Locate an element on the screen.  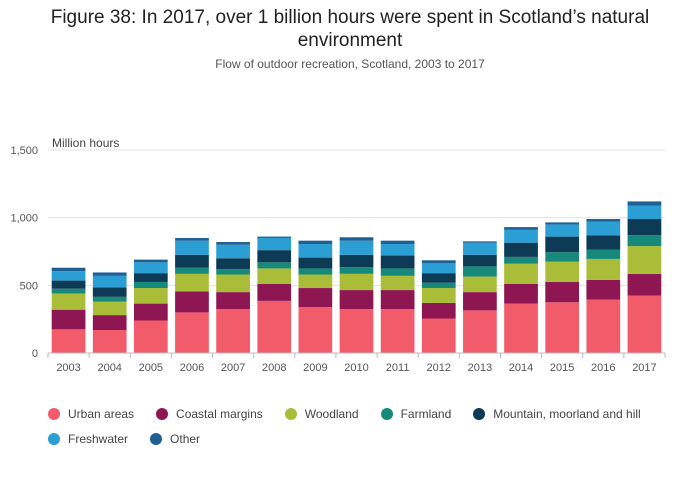
legend-label: Freshwater is located at coordinates (98, 438).